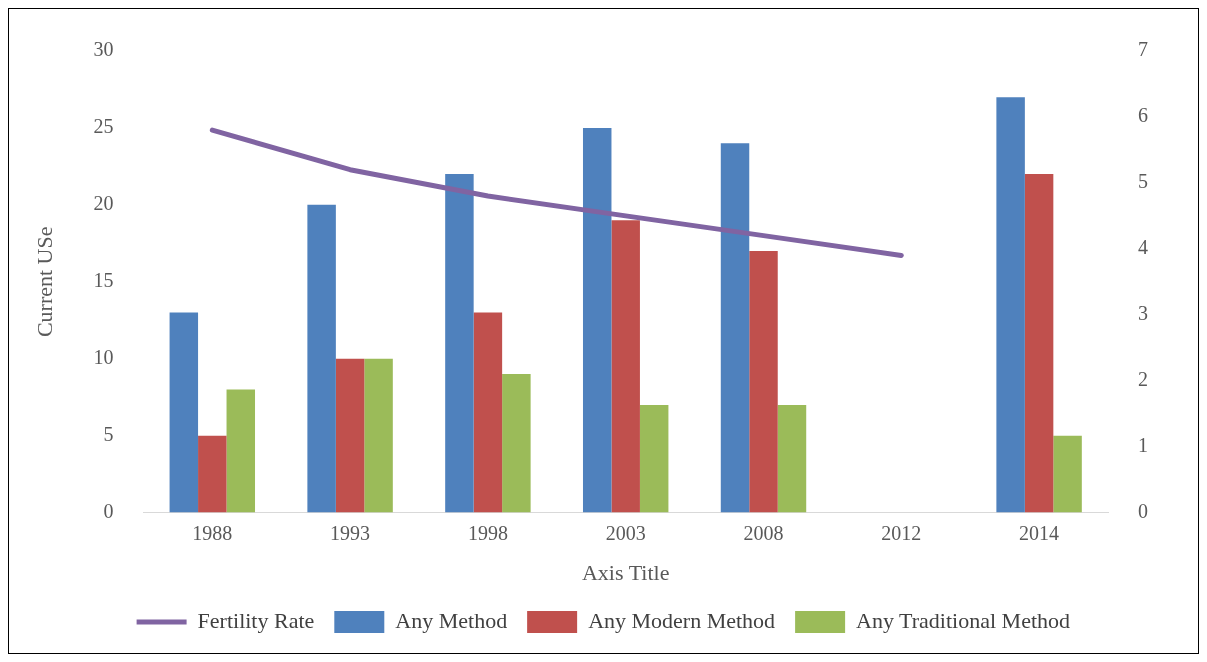  I want to click on x-tick-label: 1988, so click(212, 532).